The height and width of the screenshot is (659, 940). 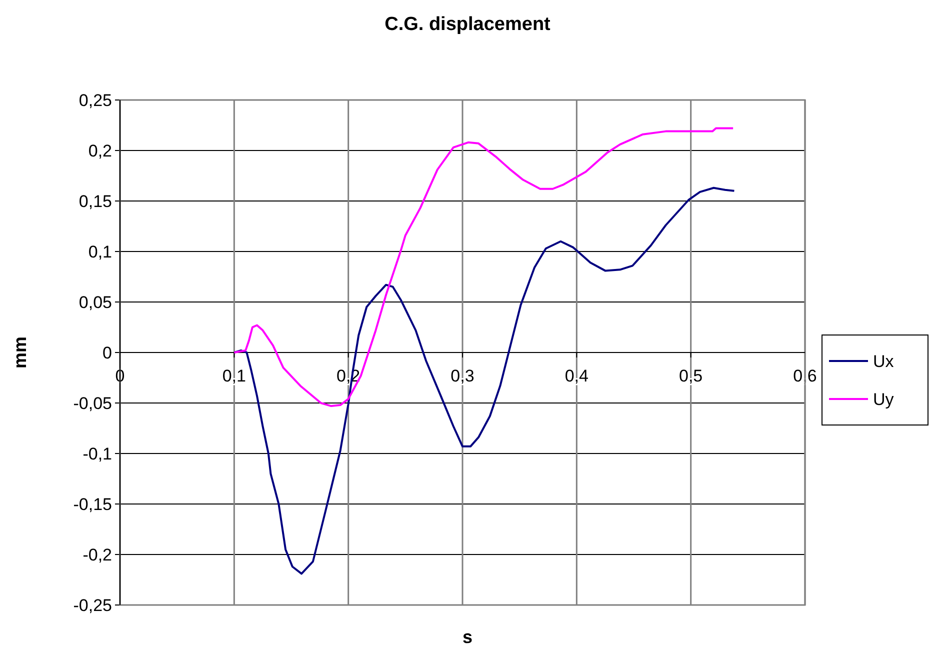 I want to click on y-tick-label: 0,25, so click(x=95, y=100).